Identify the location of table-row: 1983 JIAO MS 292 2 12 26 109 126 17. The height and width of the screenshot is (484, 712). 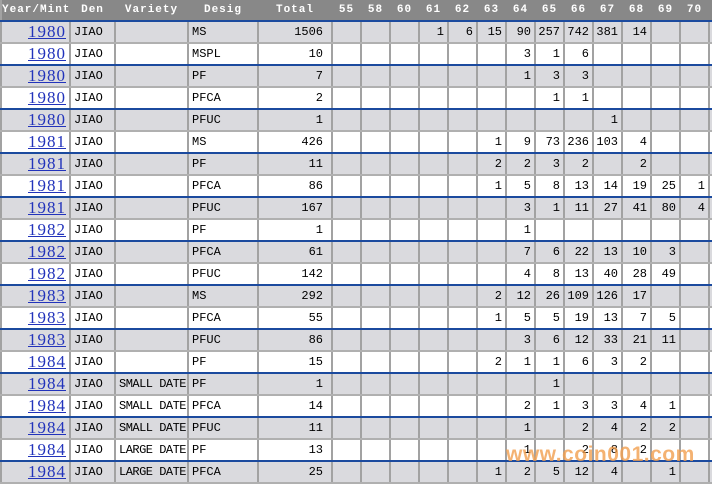
(356, 296).